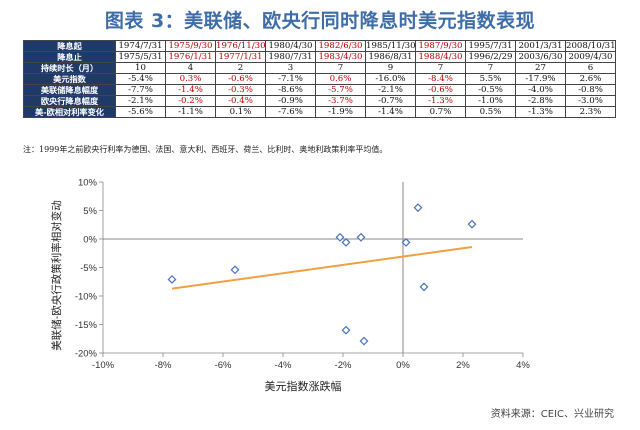 This screenshot has height=430, width=640. Describe the element at coordinates (223, 365) in the screenshot. I see `x-tick-label: -6%` at that location.